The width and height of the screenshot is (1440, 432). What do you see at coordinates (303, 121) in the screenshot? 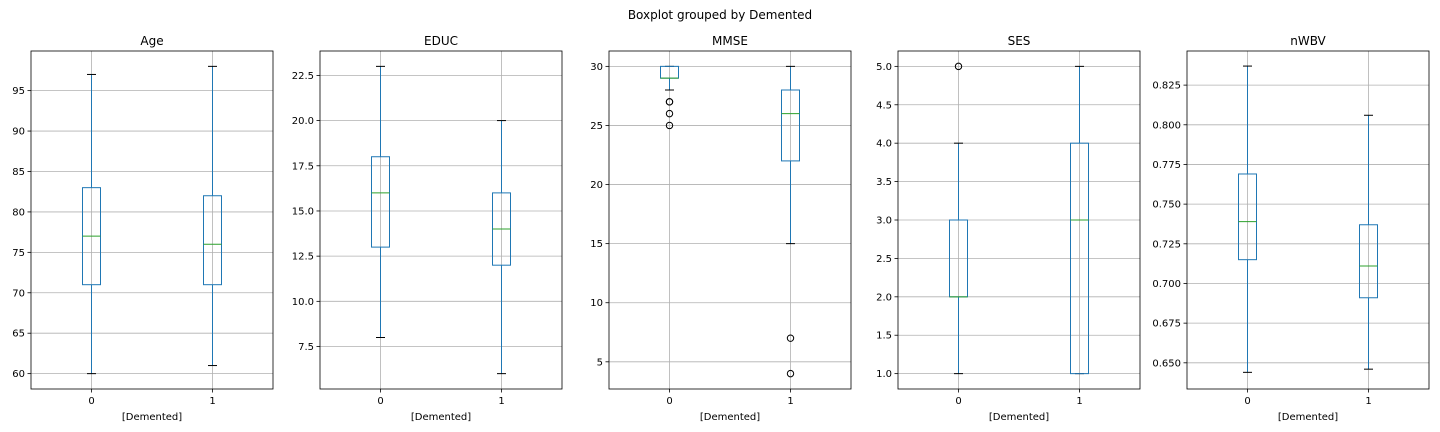
I see `y-tick-label: 20.0` at bounding box center [303, 121].